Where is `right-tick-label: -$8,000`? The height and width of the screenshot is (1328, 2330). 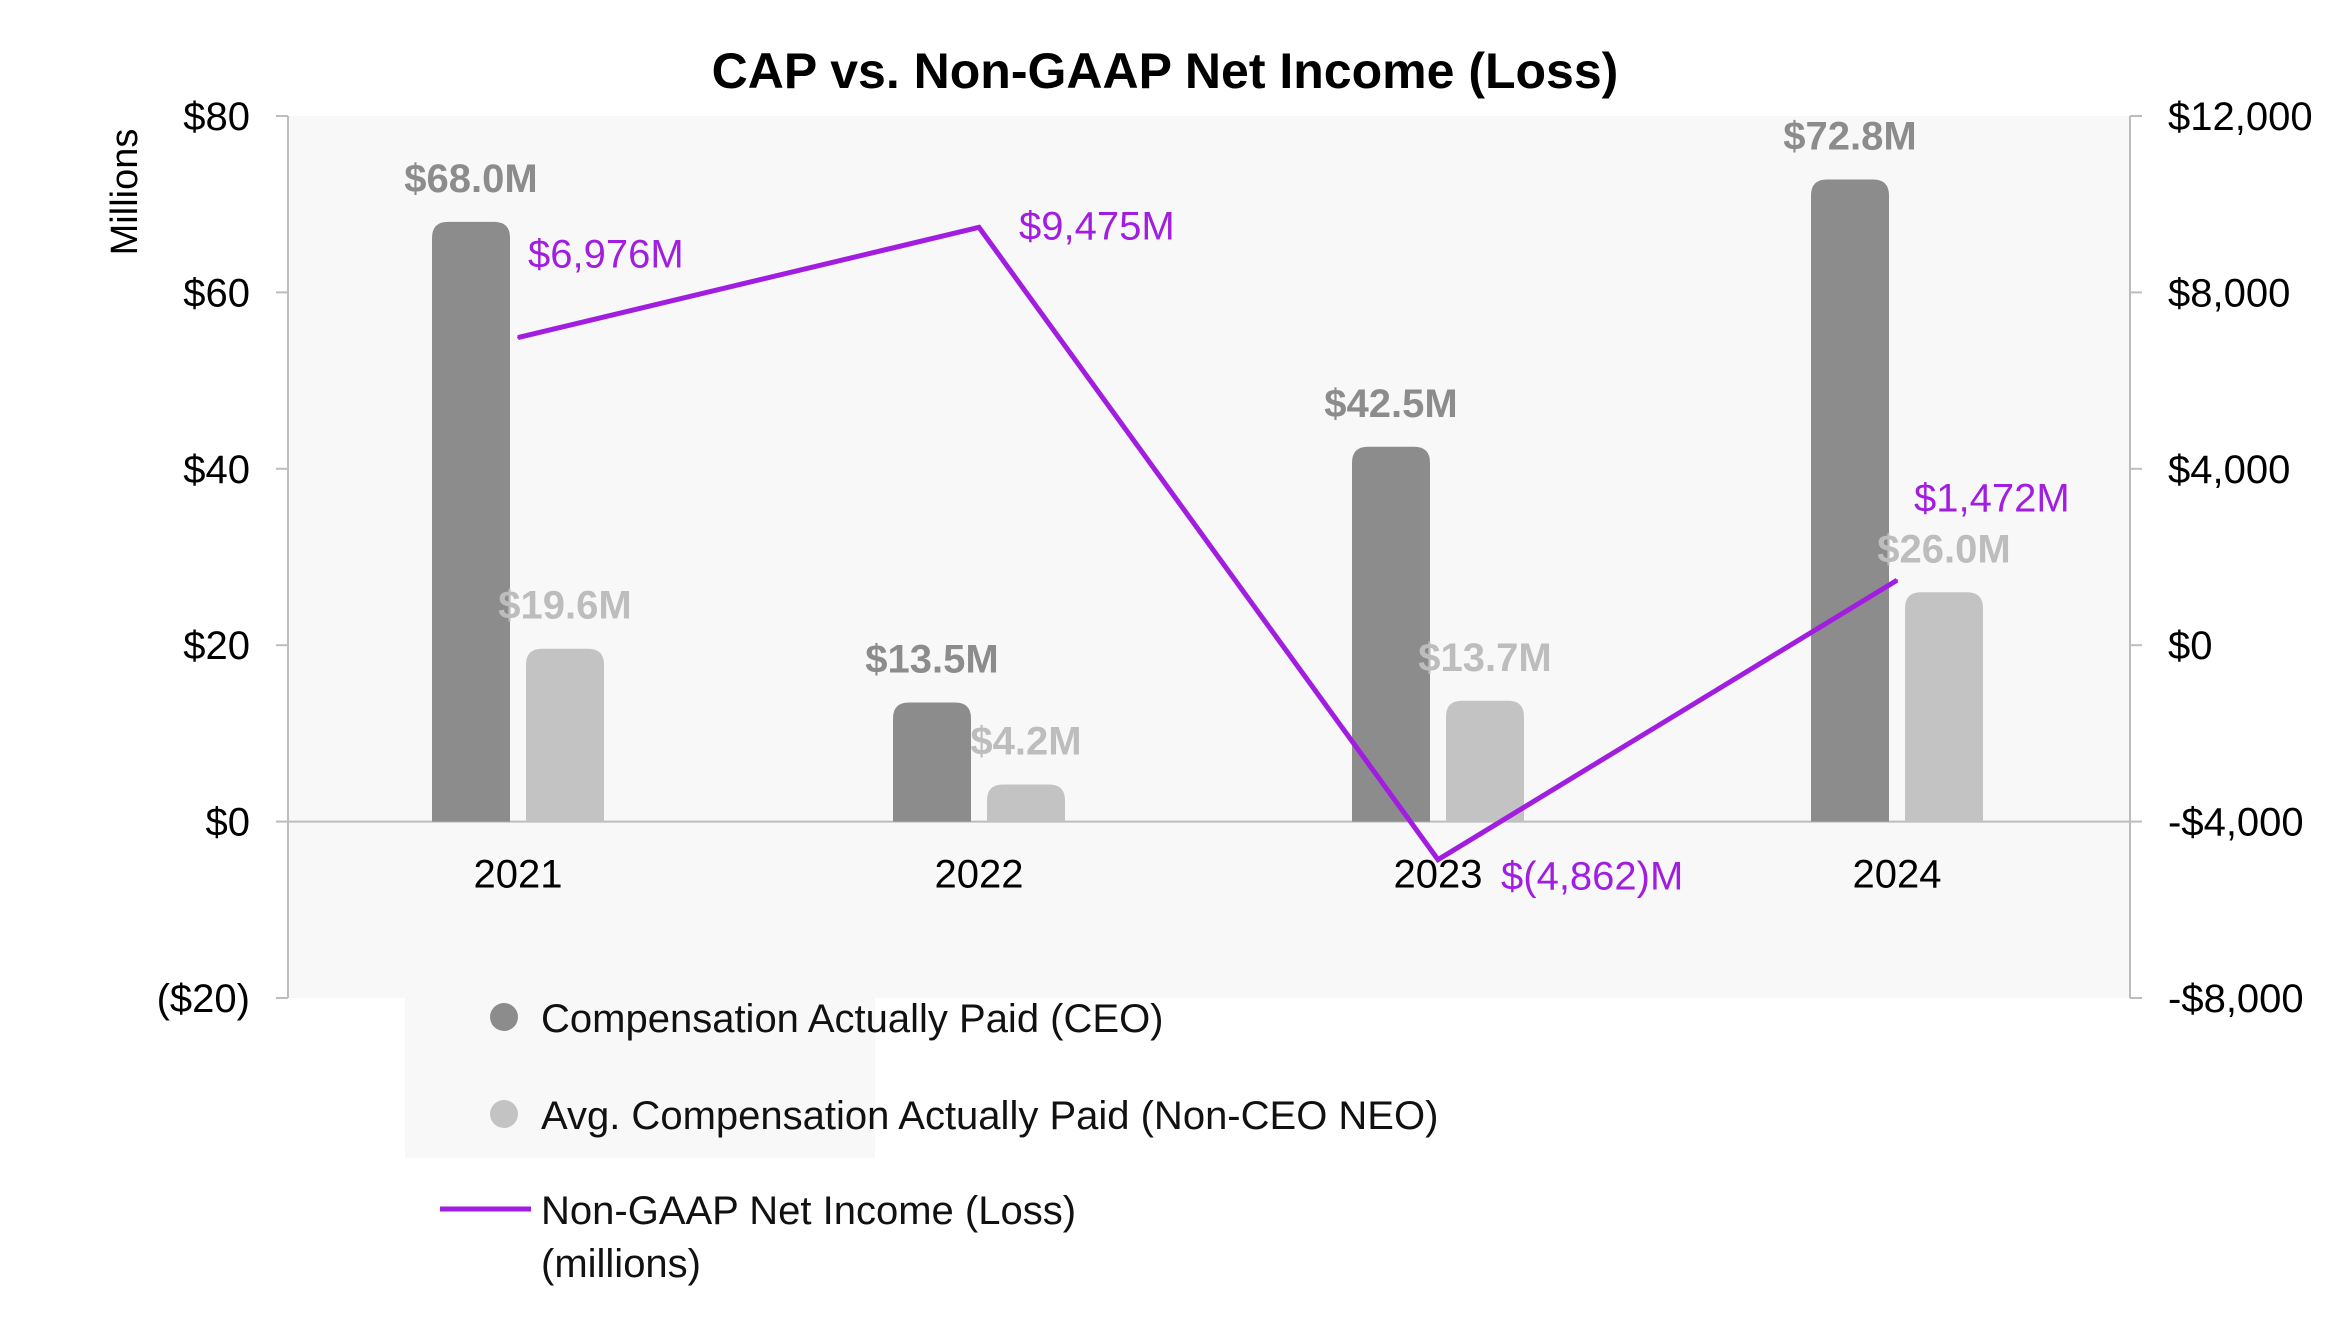
right-tick-label: -$8,000 is located at coordinates (2236, 999).